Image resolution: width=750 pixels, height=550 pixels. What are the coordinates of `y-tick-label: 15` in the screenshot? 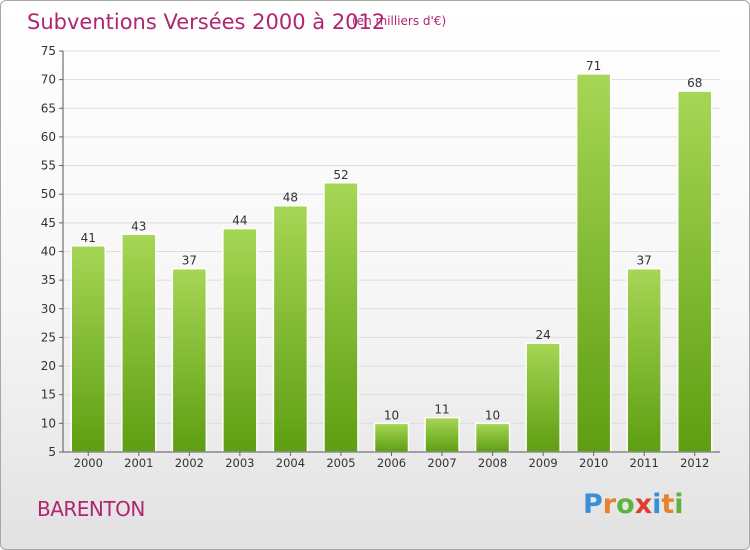 It's located at (48, 395).